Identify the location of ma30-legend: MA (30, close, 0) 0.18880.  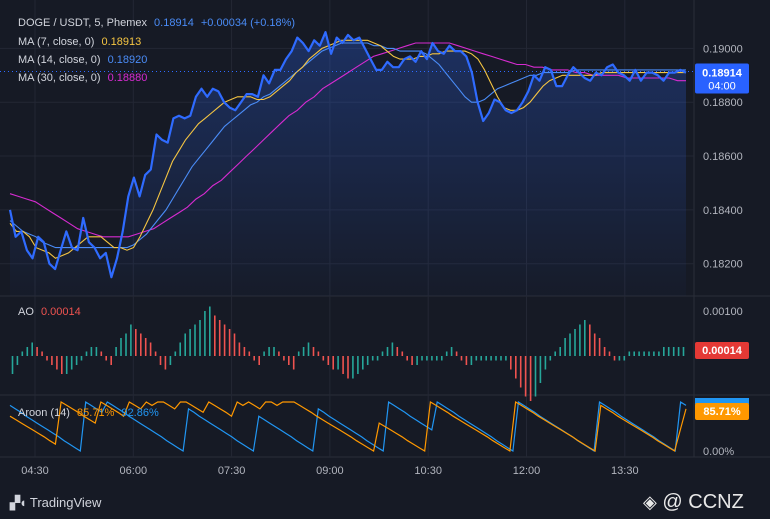
(84, 78).